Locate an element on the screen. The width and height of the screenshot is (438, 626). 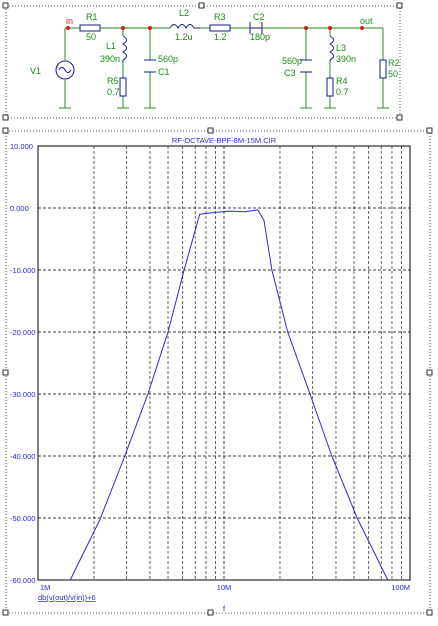
part-name: R2 is located at coordinates (394, 63).